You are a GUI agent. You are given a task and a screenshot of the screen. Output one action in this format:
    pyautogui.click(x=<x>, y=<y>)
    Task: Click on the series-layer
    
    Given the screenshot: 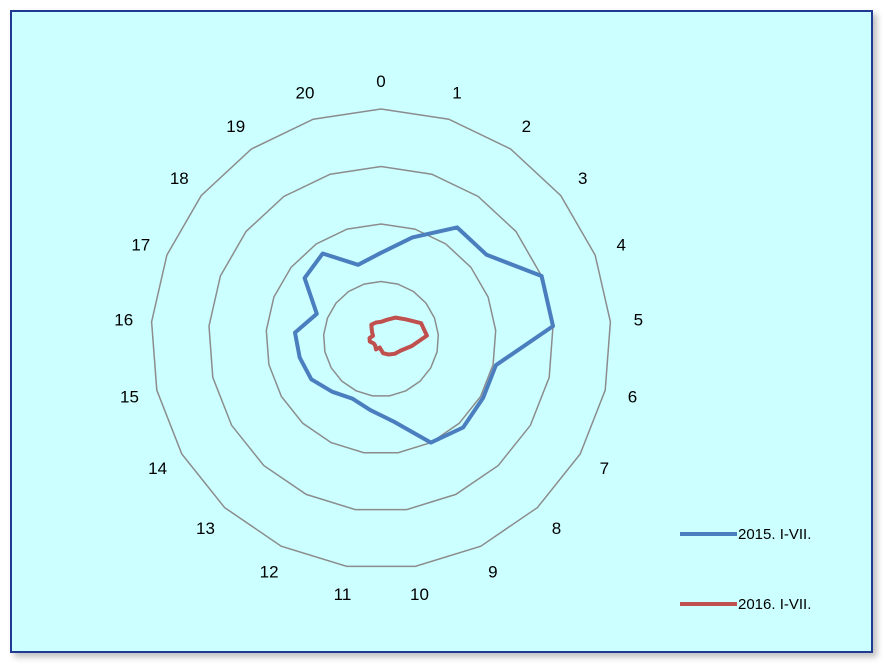 What is the action you would take?
    pyautogui.click(x=424, y=335)
    